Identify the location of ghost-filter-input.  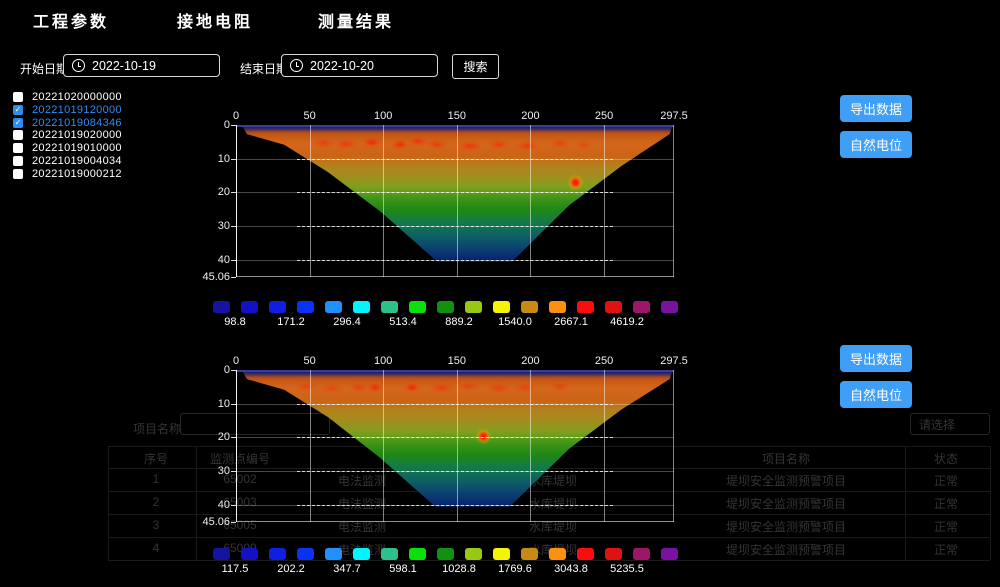
(255, 424).